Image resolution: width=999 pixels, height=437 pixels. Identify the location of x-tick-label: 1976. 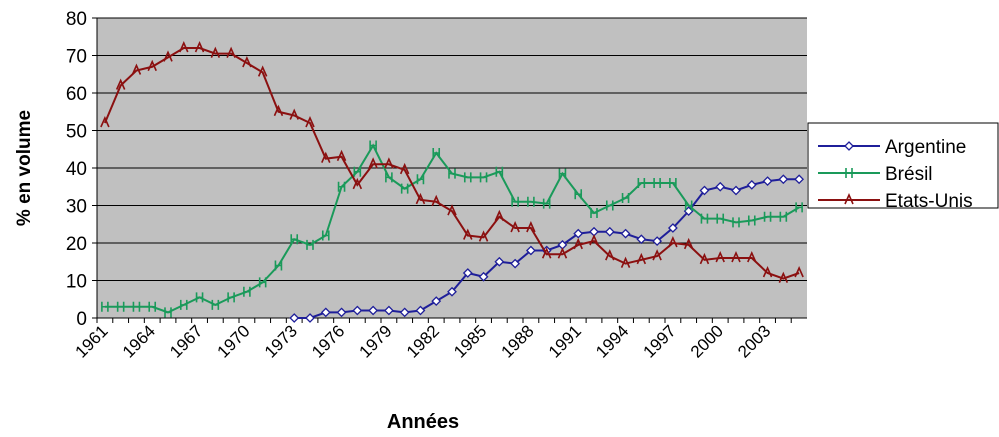
(328, 341).